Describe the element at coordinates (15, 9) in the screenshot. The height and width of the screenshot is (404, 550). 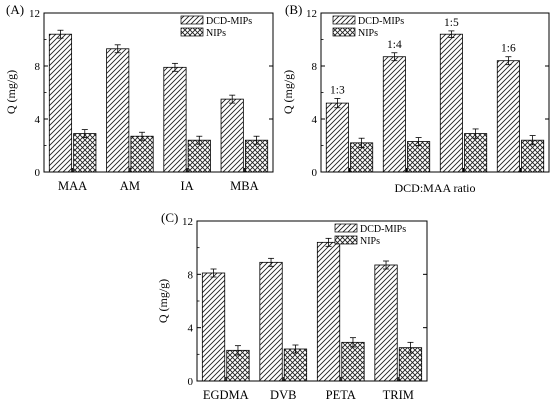
I see `panel-label: (A)` at that location.